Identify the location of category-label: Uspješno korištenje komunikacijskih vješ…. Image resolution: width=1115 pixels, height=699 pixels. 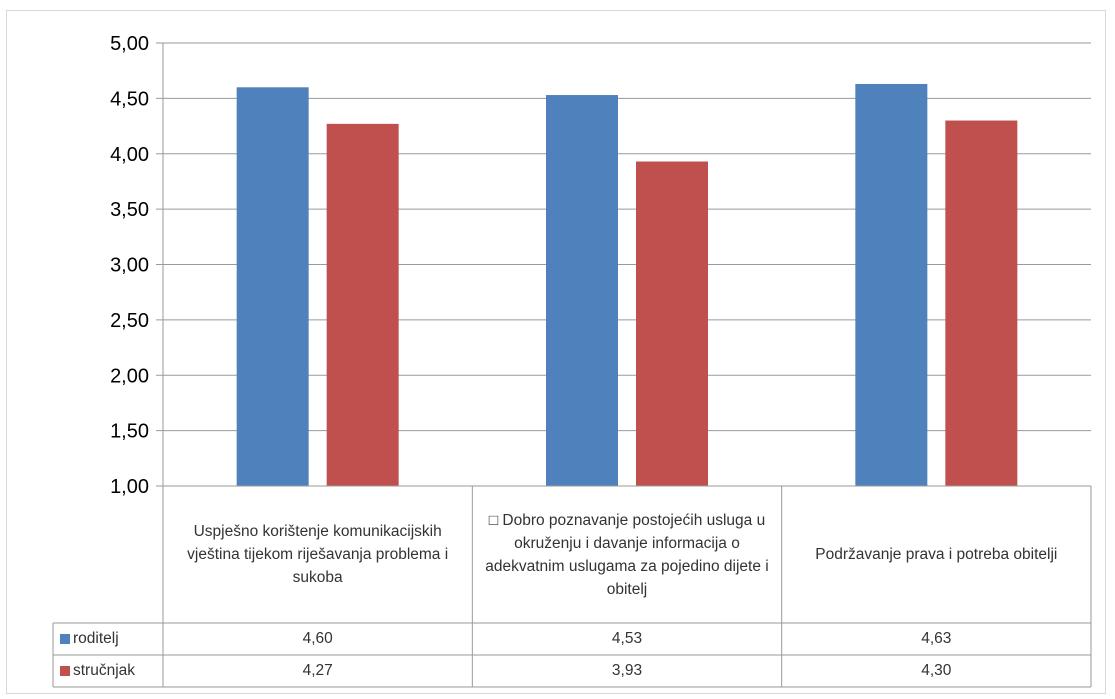
(318, 554).